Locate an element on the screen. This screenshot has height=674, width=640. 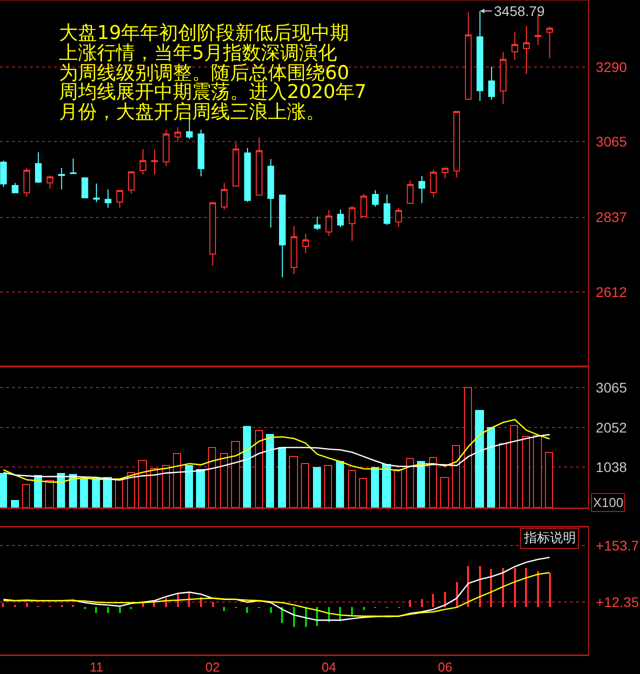
y-tick-label: 3290 is located at coordinates (612, 66).